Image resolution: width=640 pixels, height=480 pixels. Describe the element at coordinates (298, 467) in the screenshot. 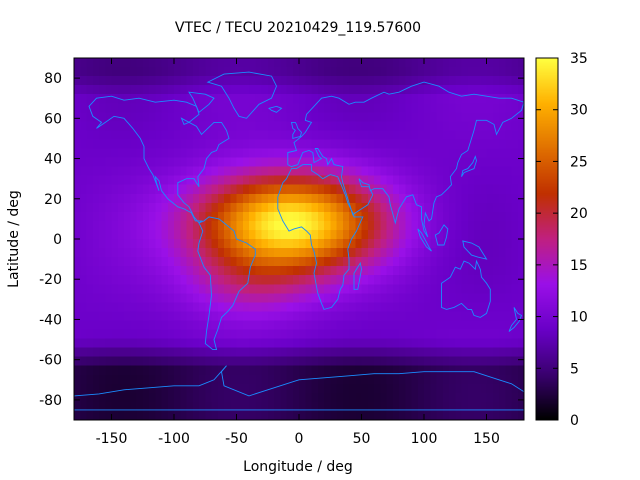

I see `x-axis-label: Longitude / deg` at that location.